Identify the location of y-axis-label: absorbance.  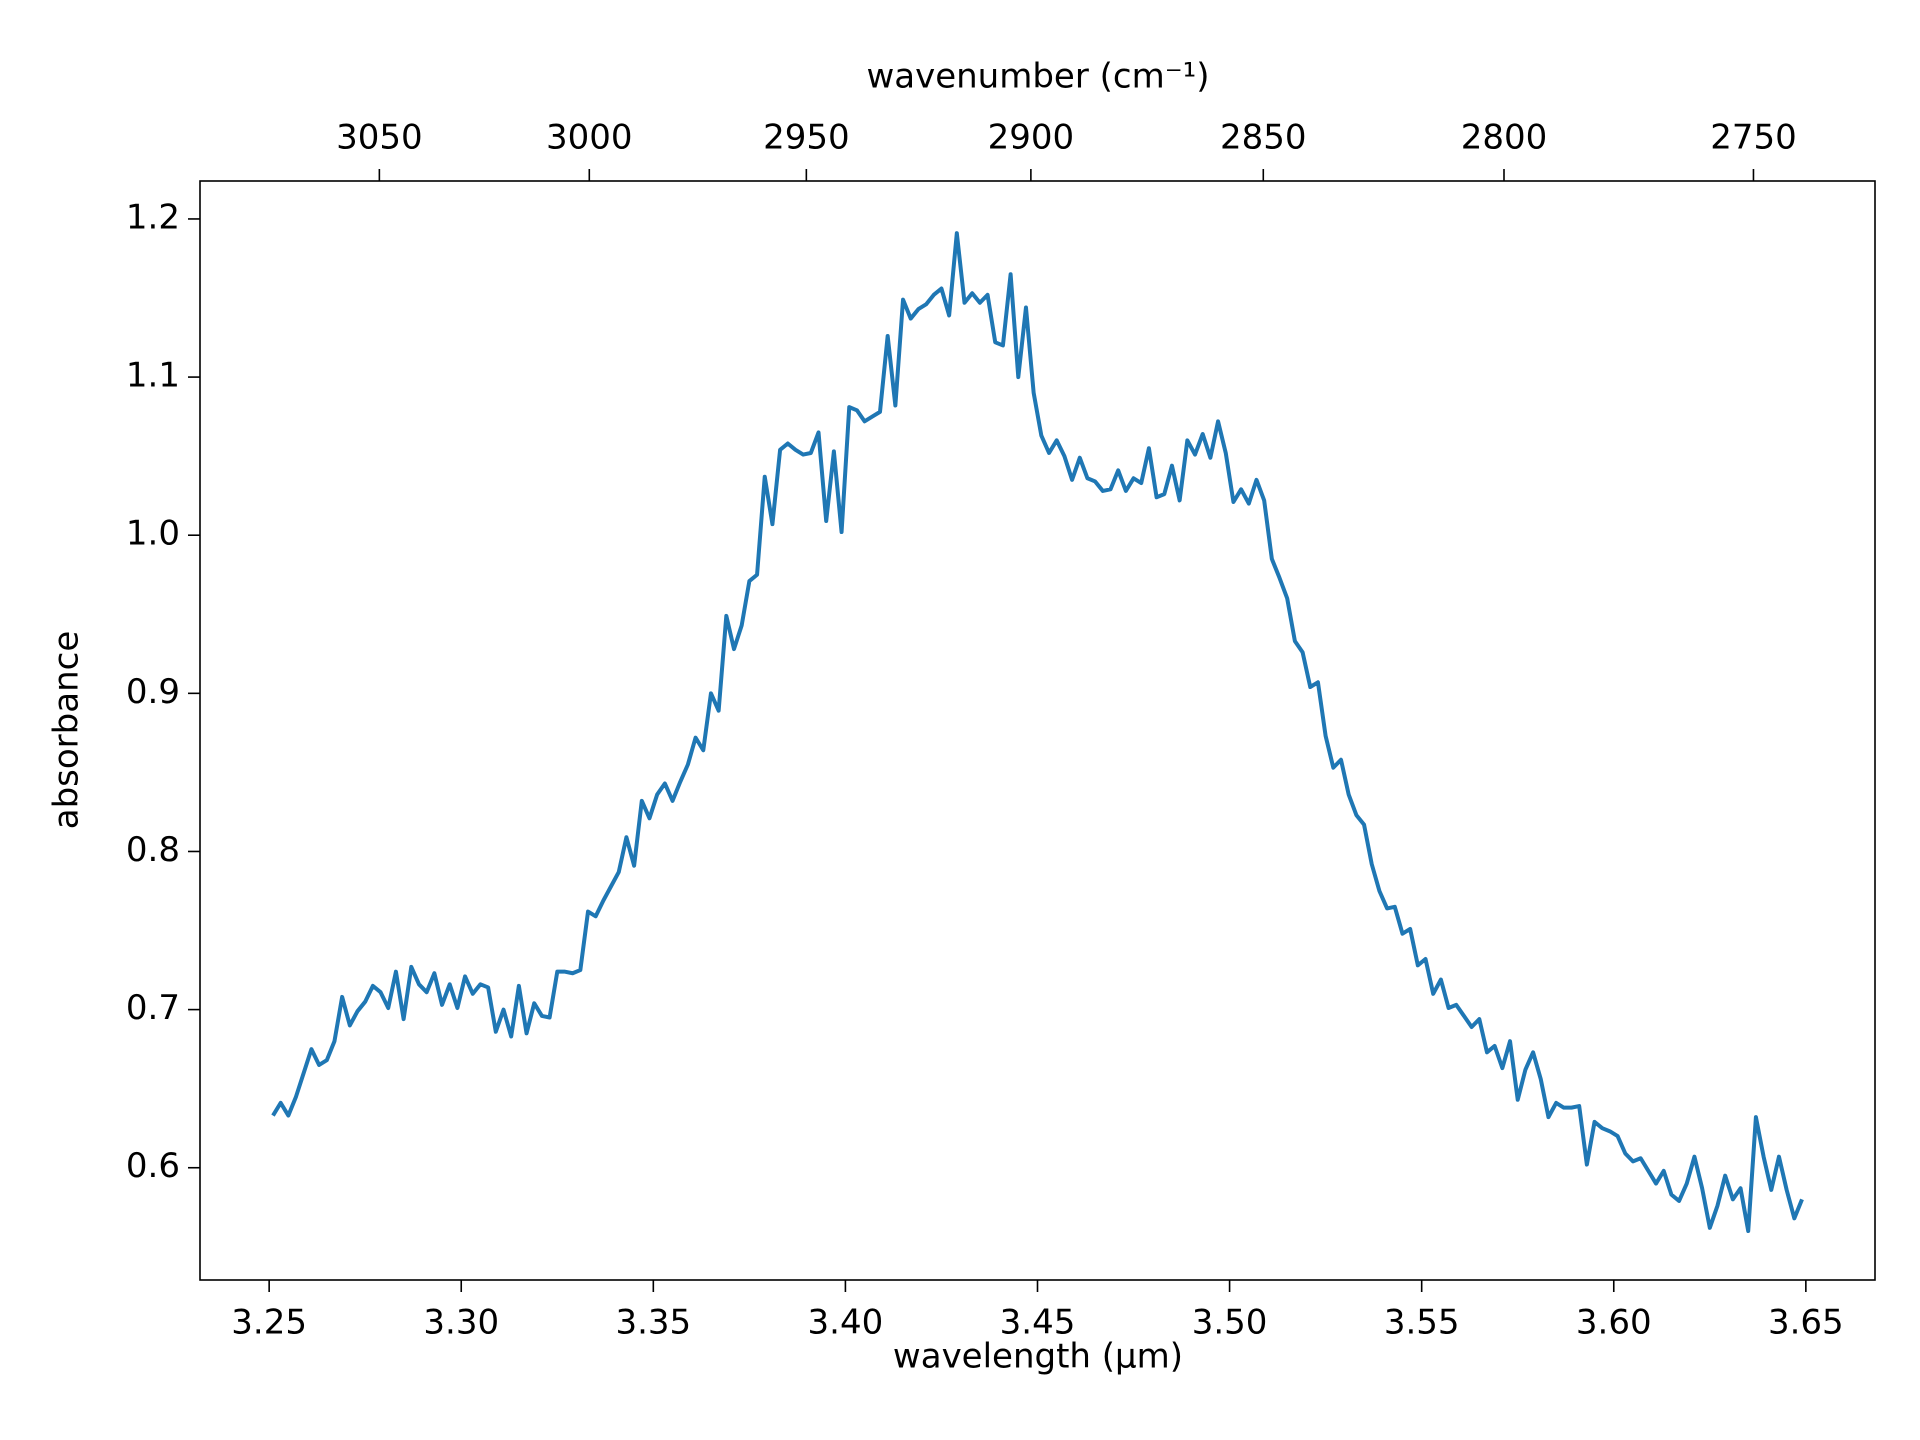
(67, 730).